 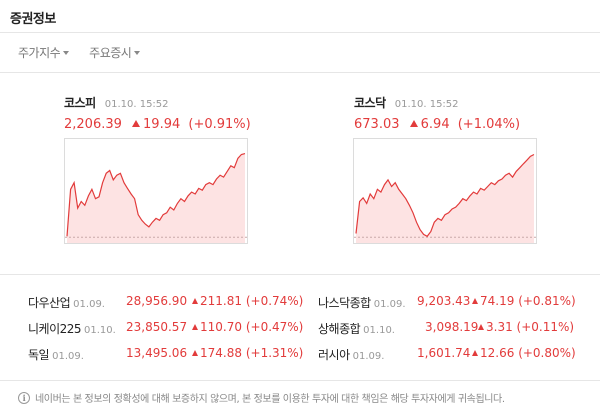 I want to click on tab-index: 주가지수, so click(x=44, y=52).